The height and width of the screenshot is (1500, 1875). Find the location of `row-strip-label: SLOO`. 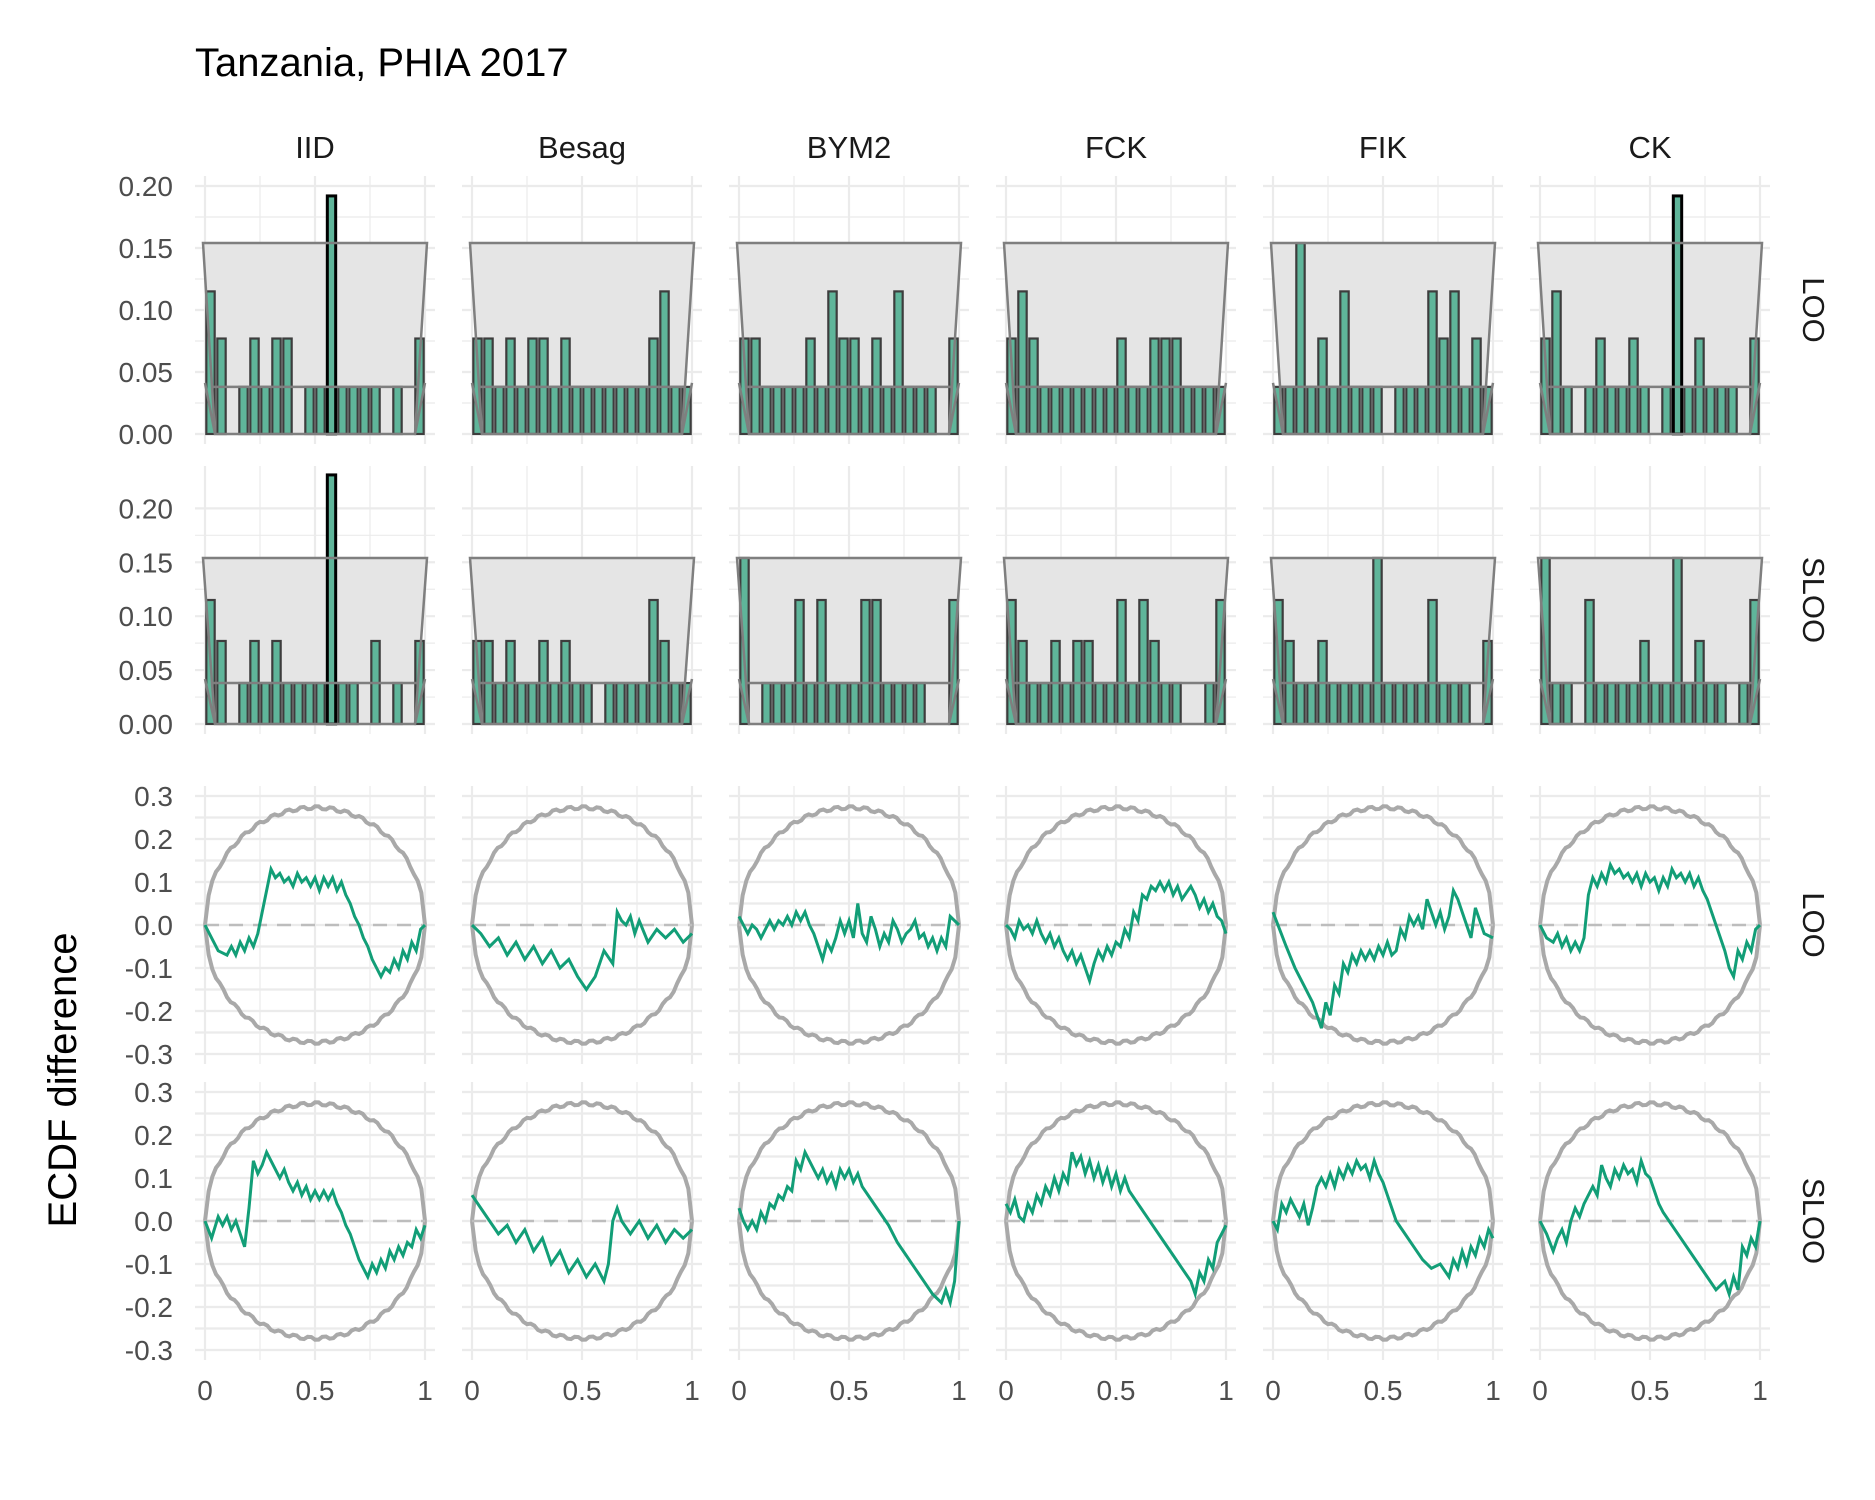

row-strip-label: SLOO is located at coordinates (1813, 1221).